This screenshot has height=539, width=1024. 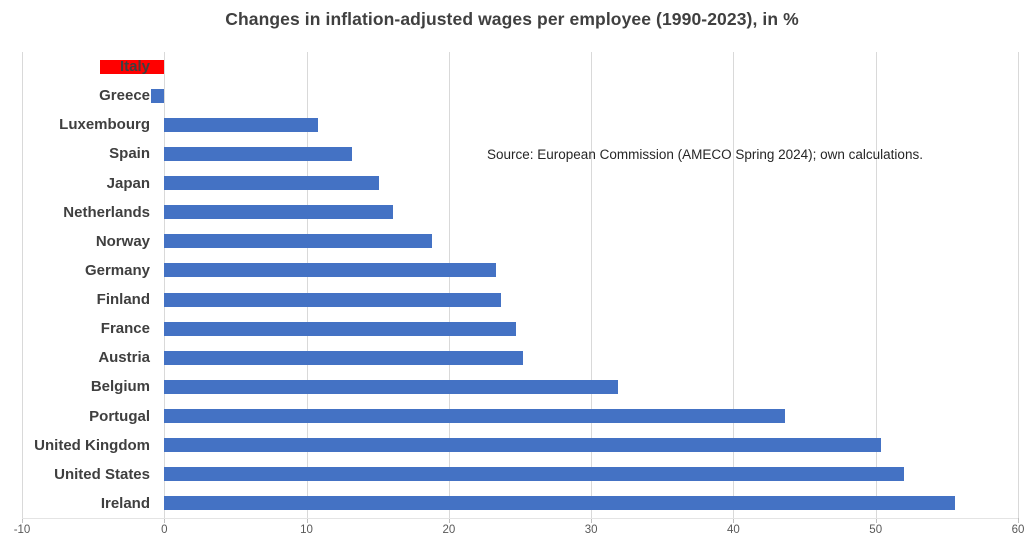 I want to click on category-label-austria: Austria, so click(x=124, y=358).